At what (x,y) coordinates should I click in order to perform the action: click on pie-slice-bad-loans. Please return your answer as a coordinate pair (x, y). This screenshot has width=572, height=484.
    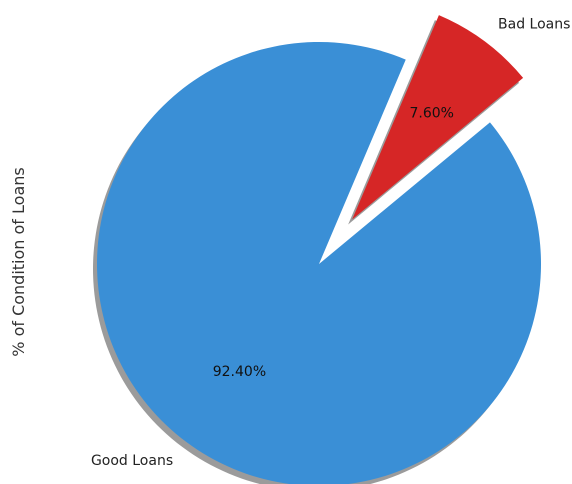
    Looking at the image, I should click on (438, 117).